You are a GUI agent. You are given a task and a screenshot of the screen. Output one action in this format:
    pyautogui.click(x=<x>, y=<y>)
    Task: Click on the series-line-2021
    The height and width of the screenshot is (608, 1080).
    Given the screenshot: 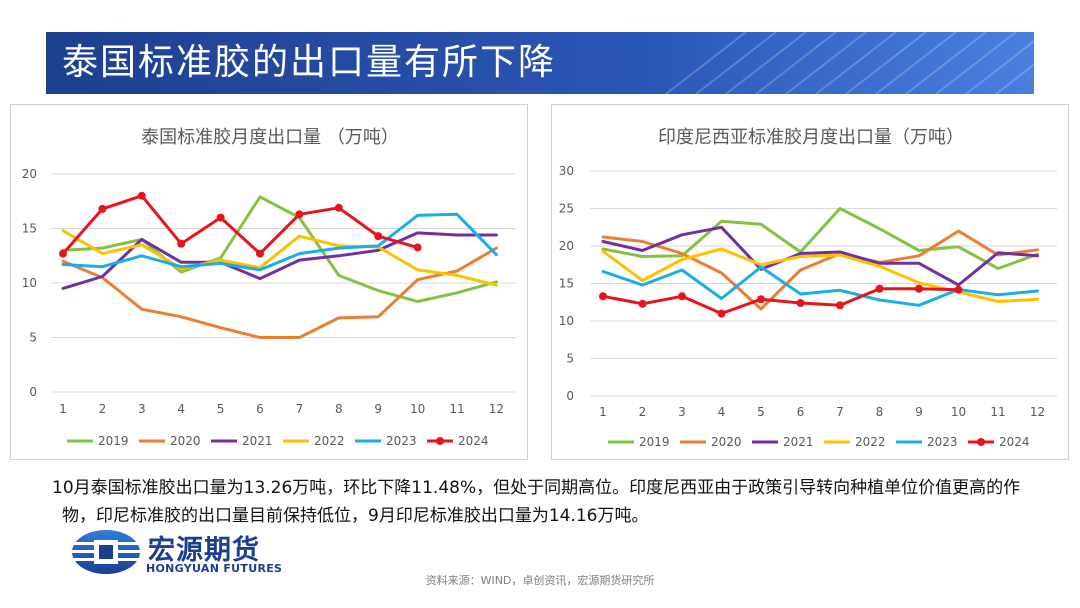 What is the action you would take?
    pyautogui.click(x=820, y=256)
    